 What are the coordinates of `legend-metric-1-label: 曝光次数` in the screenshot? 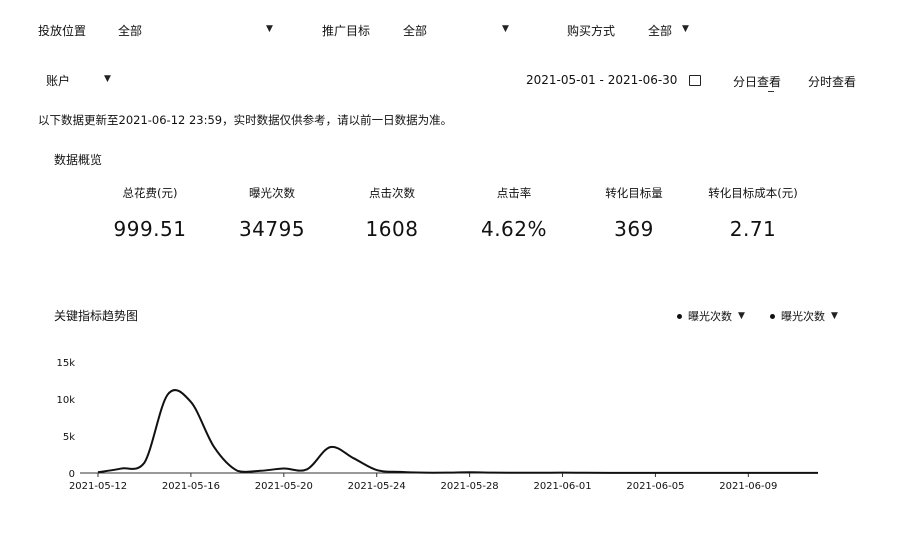 It's located at (710, 316).